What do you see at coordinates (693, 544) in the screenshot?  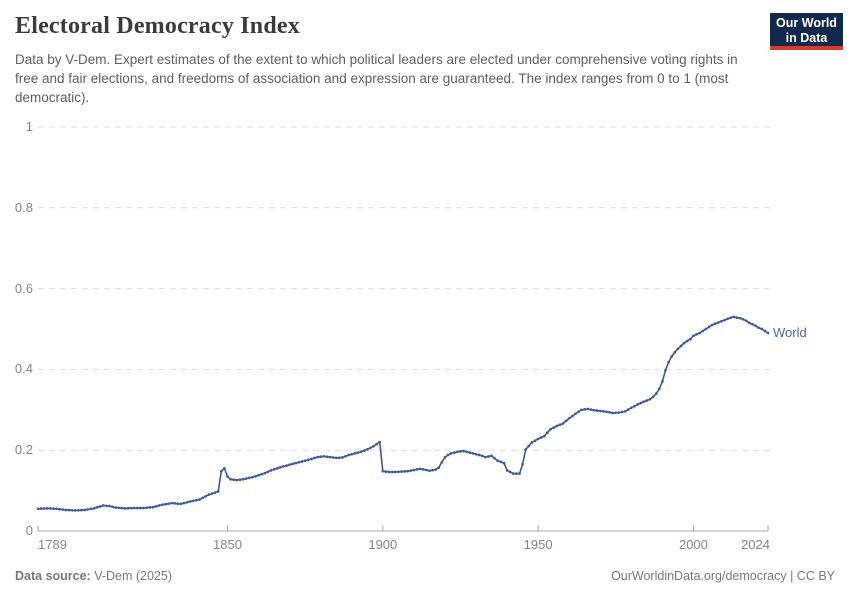 I see `x-tick-label: 2000` at bounding box center [693, 544].